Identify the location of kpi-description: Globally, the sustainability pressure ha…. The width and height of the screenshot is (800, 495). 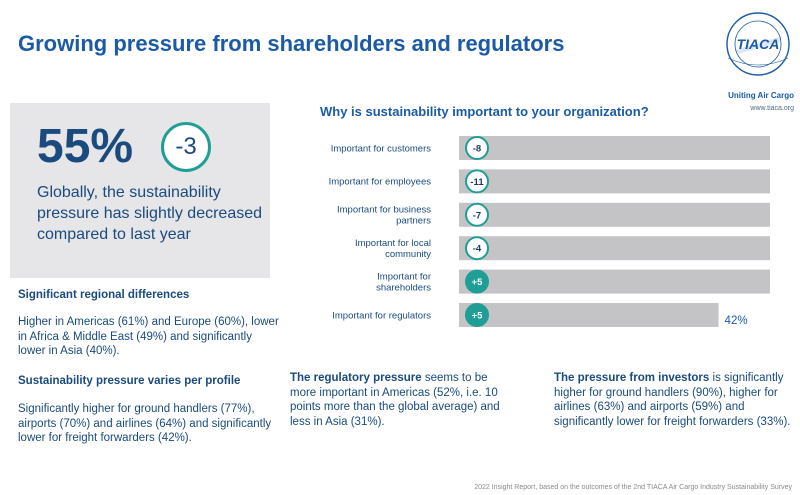
(150, 213).